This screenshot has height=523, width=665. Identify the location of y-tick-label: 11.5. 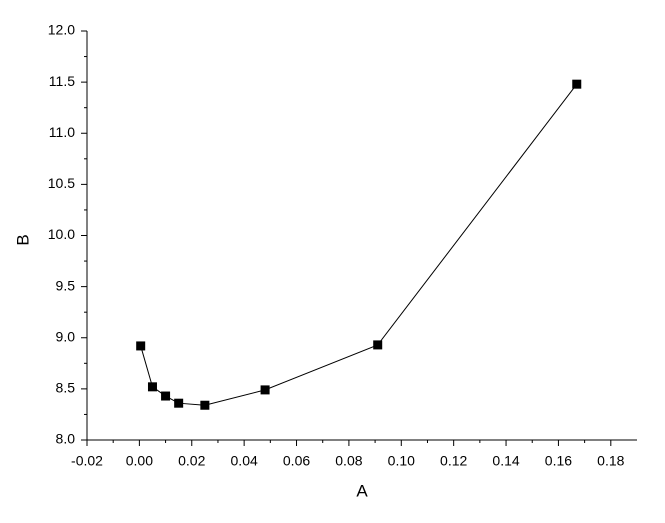
(62, 81).